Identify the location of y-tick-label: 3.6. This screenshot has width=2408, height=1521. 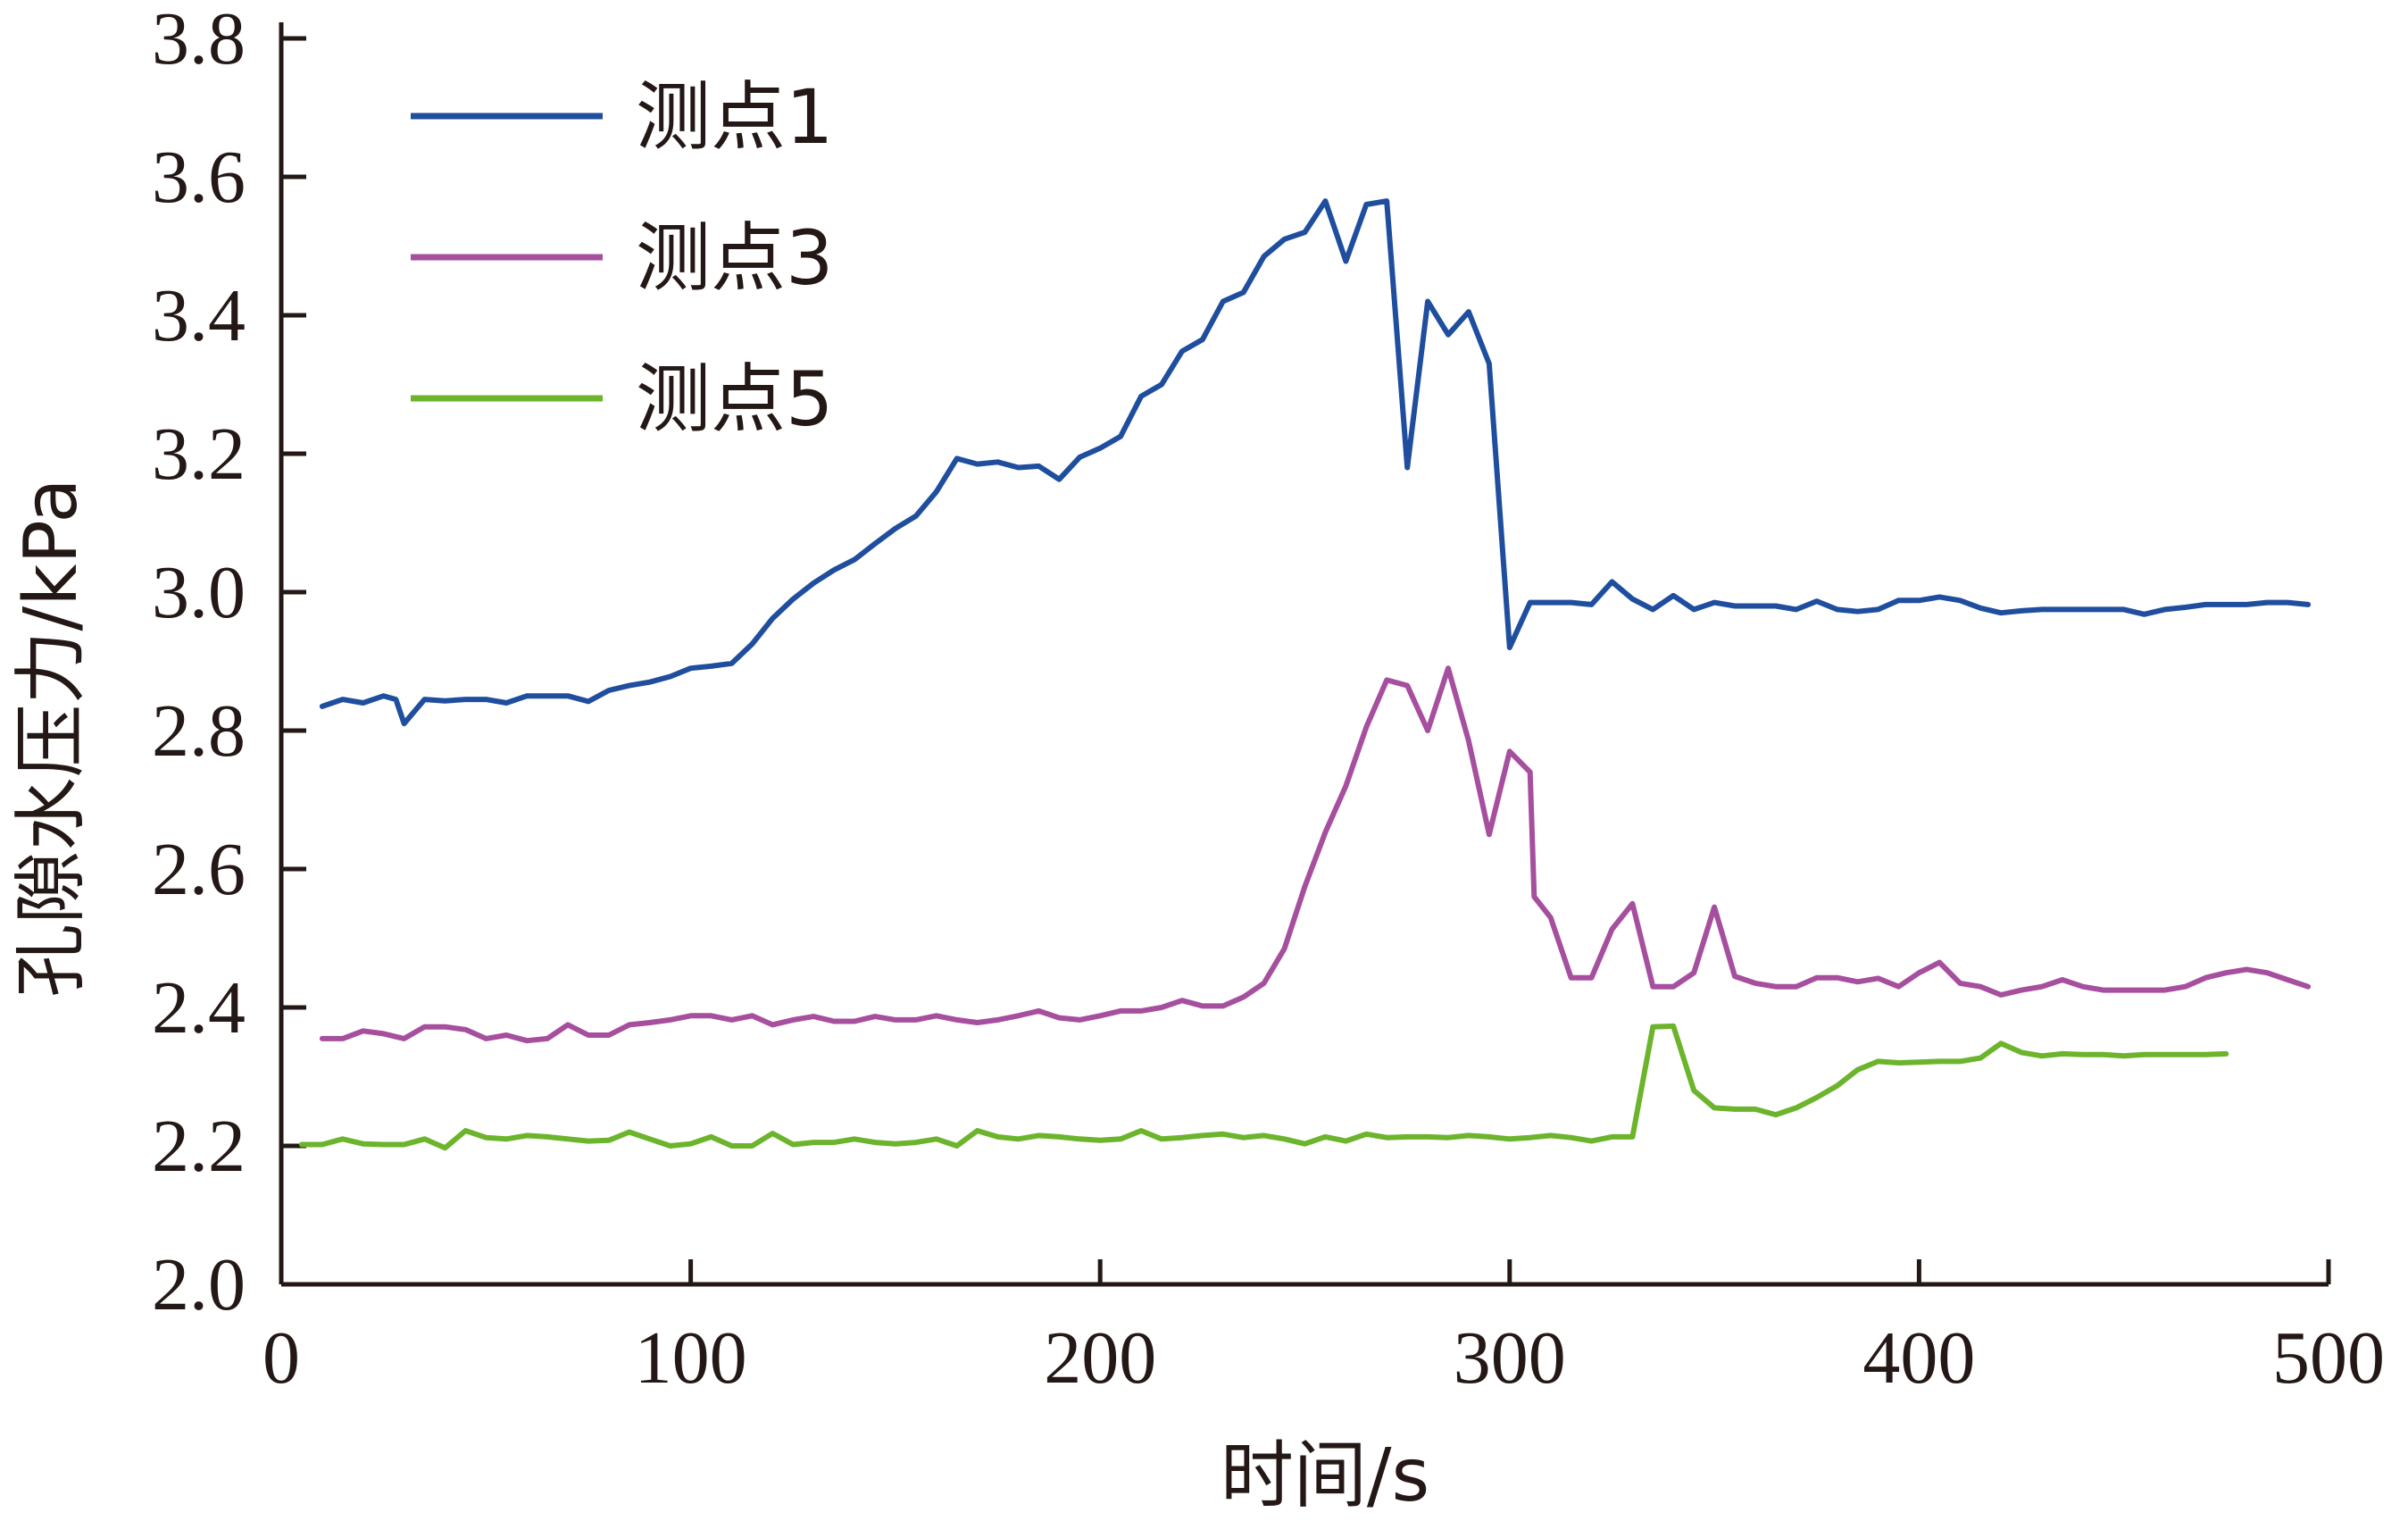
(199, 178).